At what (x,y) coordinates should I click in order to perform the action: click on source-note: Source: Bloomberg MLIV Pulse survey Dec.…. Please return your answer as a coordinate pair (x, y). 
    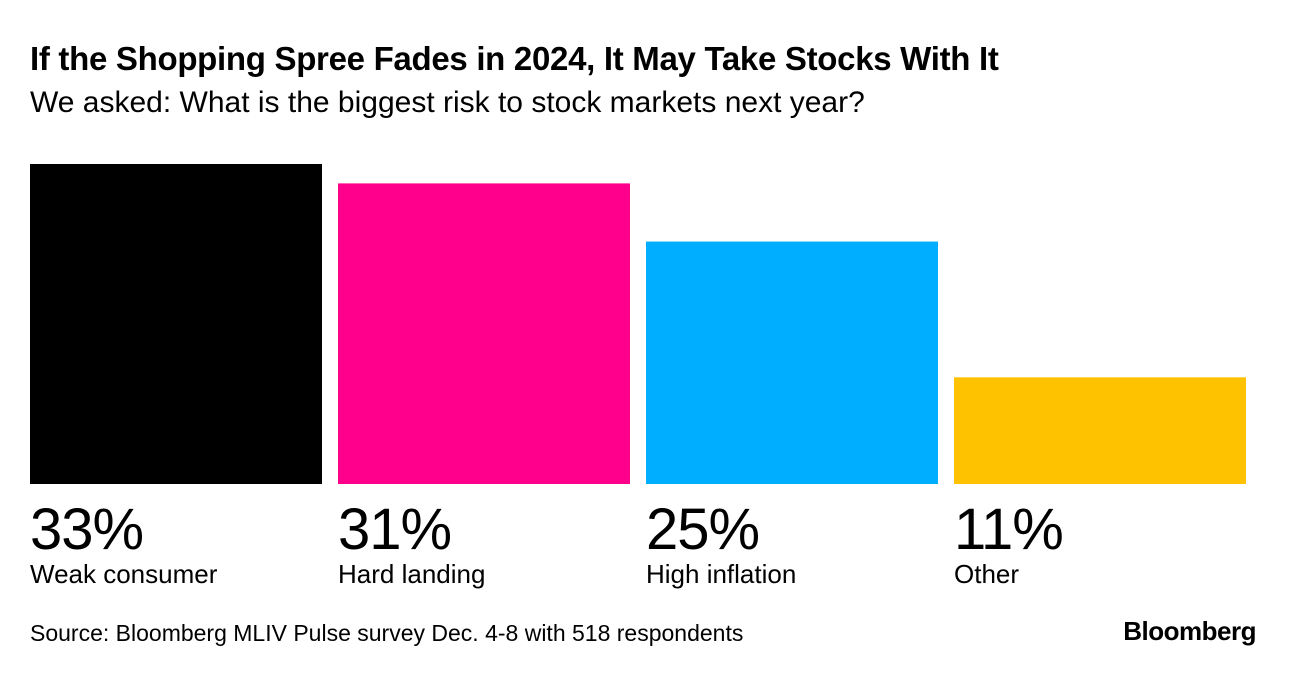
    Looking at the image, I should click on (387, 633).